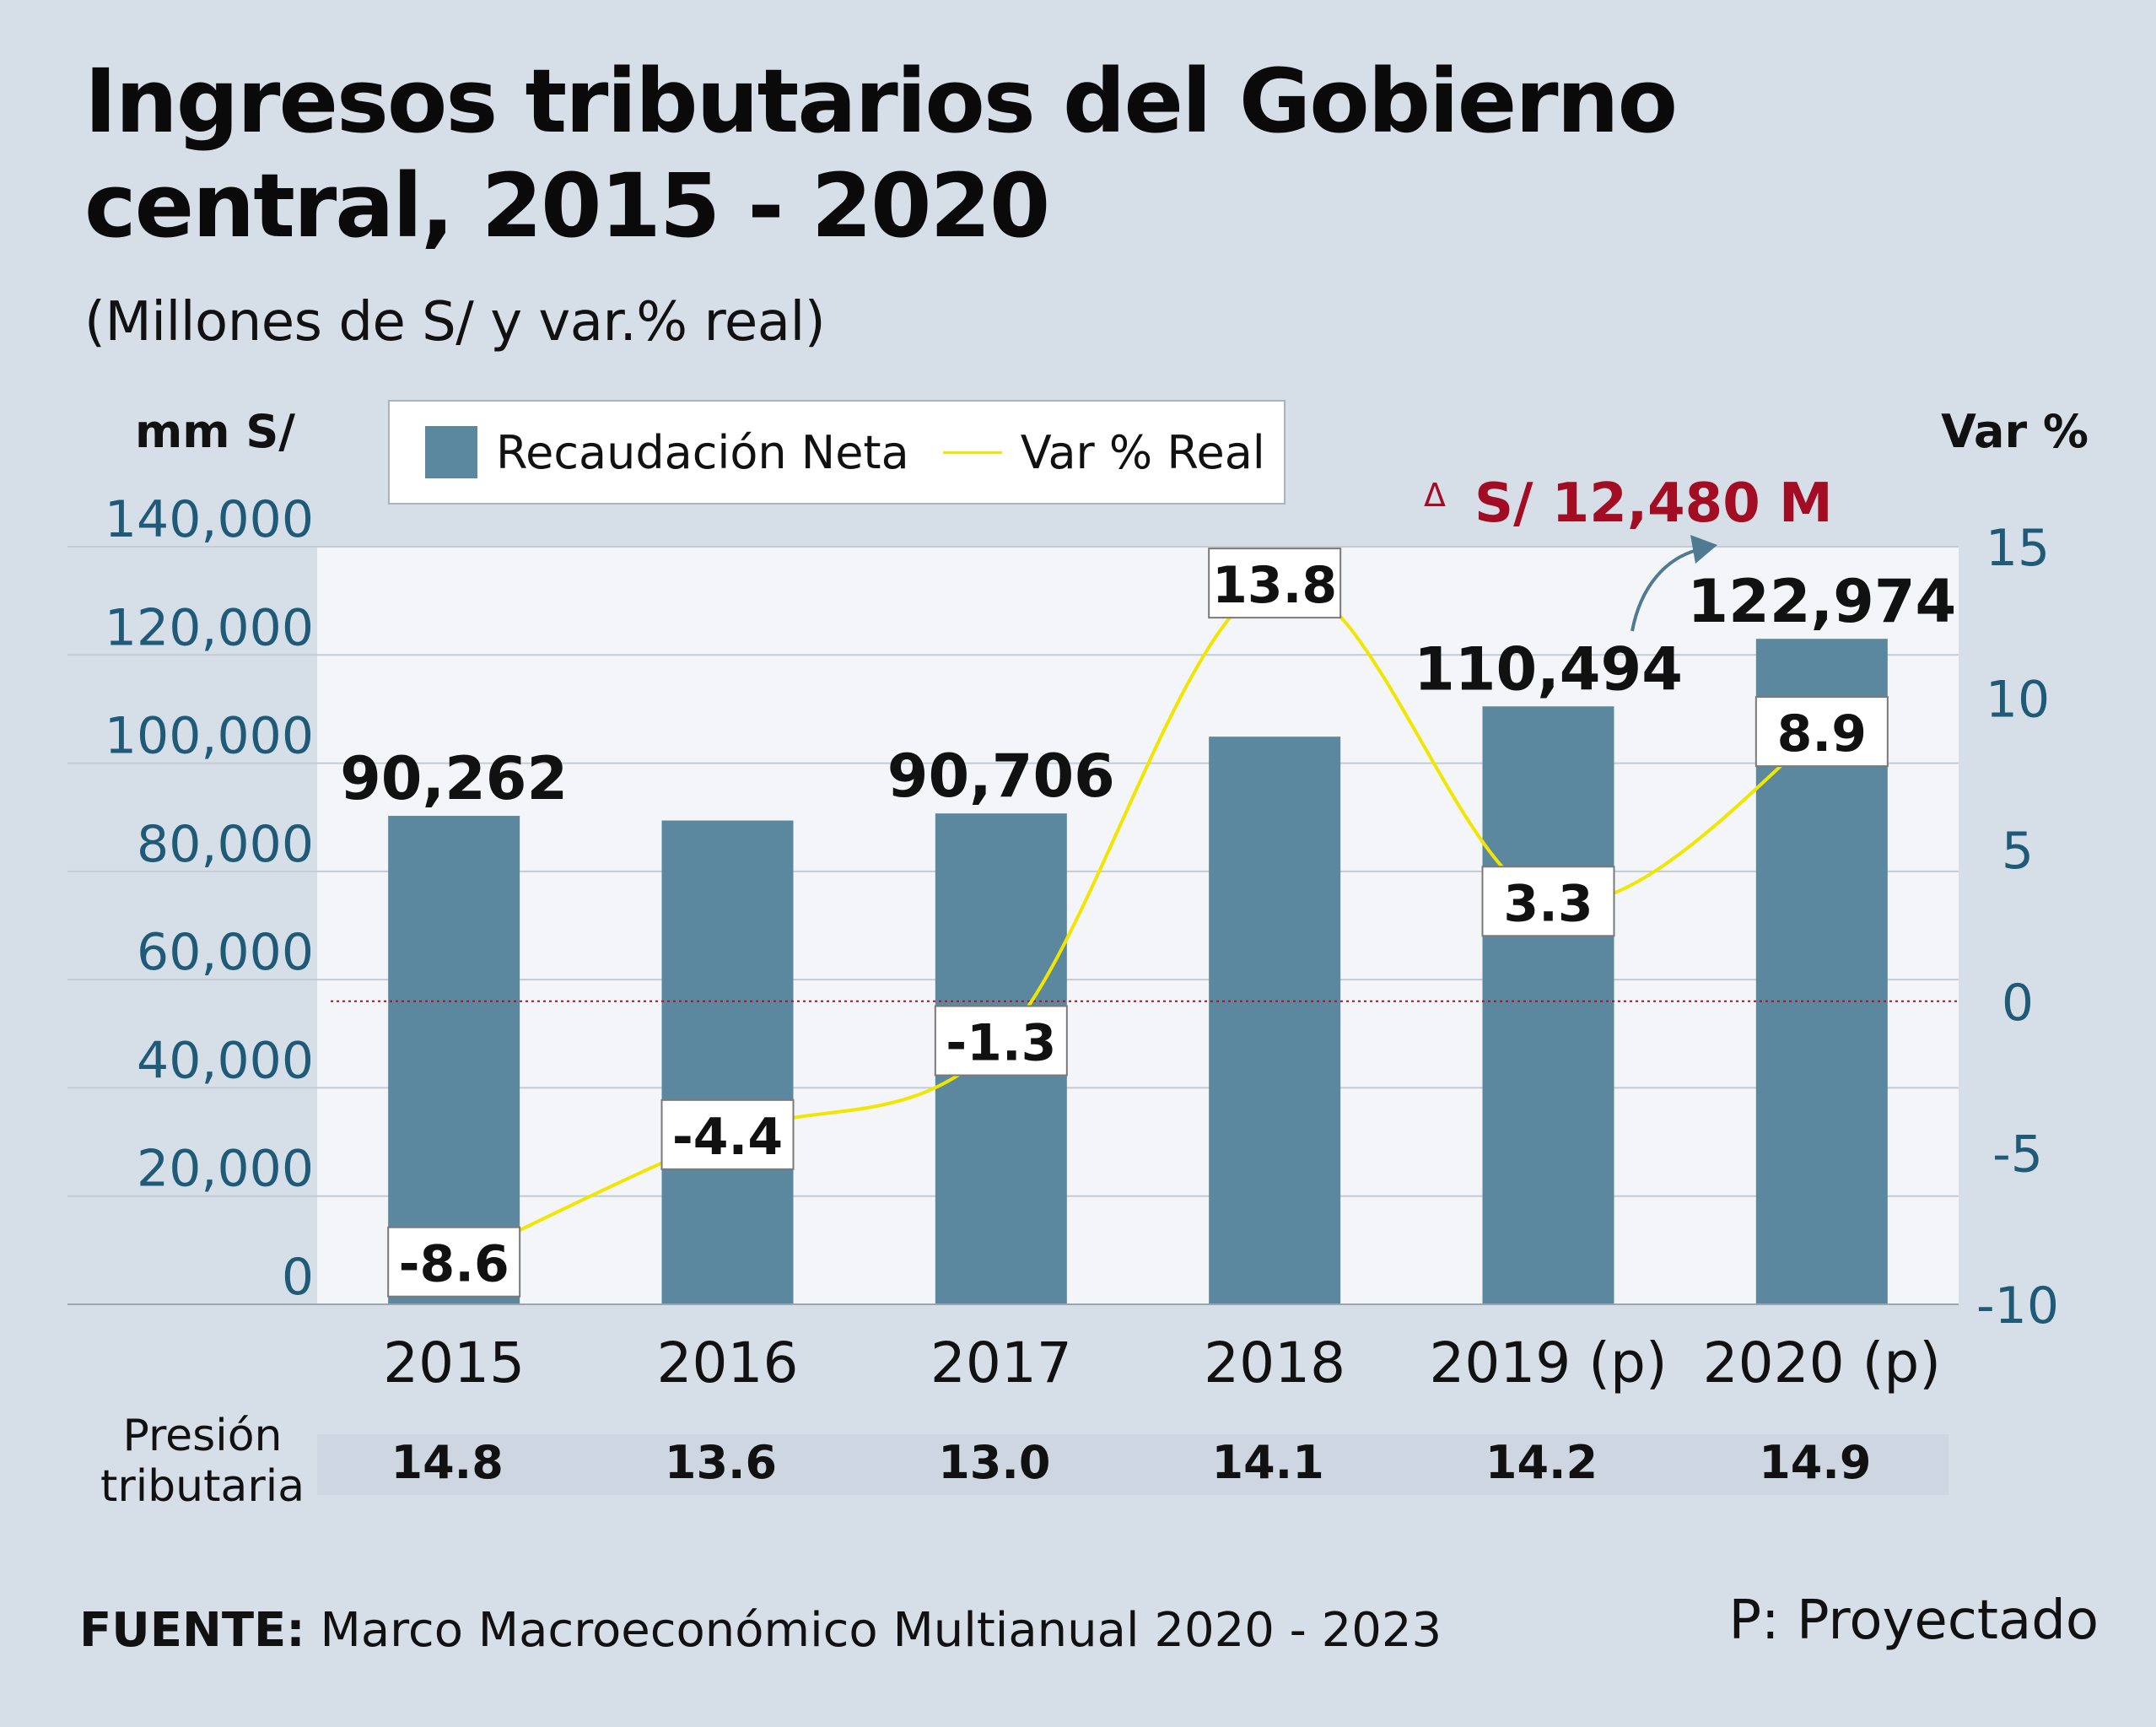 This screenshot has width=2156, height=1727. I want to click on var-label: 3.3, so click(1548, 903).